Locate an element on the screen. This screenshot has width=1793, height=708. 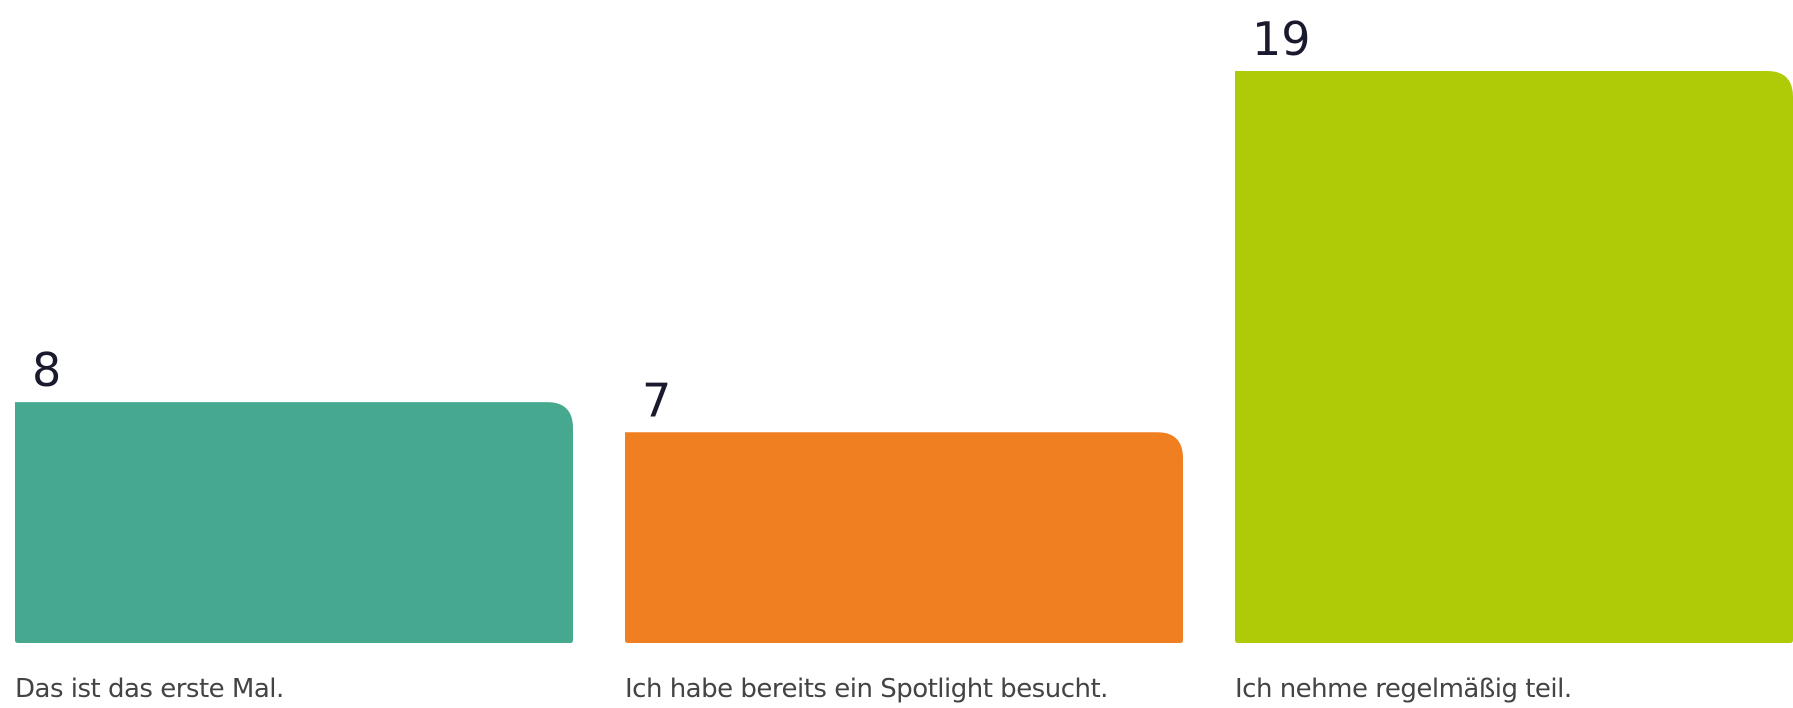
category-label: Das ist das erste Mal. is located at coordinates (149, 689).